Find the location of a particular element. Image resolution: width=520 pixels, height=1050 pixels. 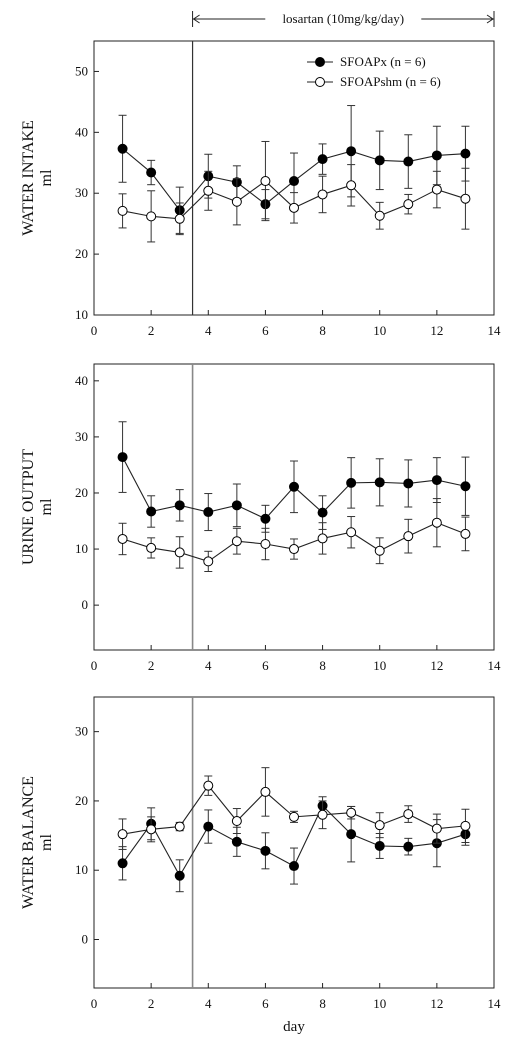

treatment-annotation: losartan (10mg/kg/day) is located at coordinates (343, 19).